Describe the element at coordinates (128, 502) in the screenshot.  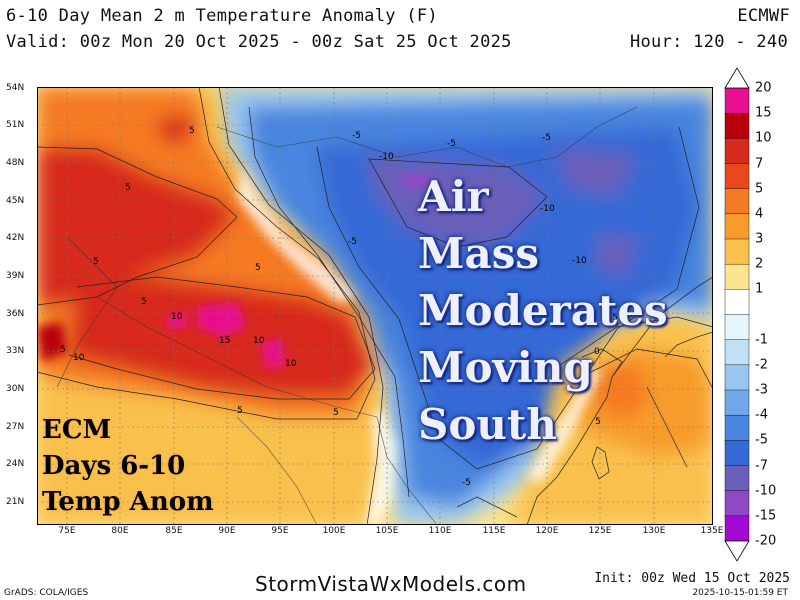
I see `caption-line: Temp Anom` at that location.